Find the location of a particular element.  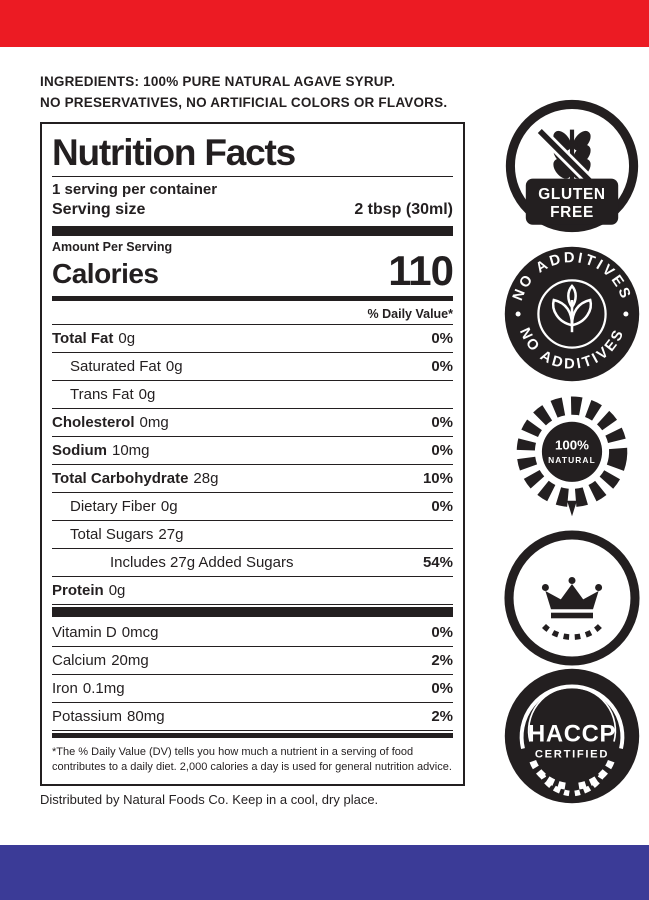

nutrient-dv: 10% is located at coordinates (437, 479).